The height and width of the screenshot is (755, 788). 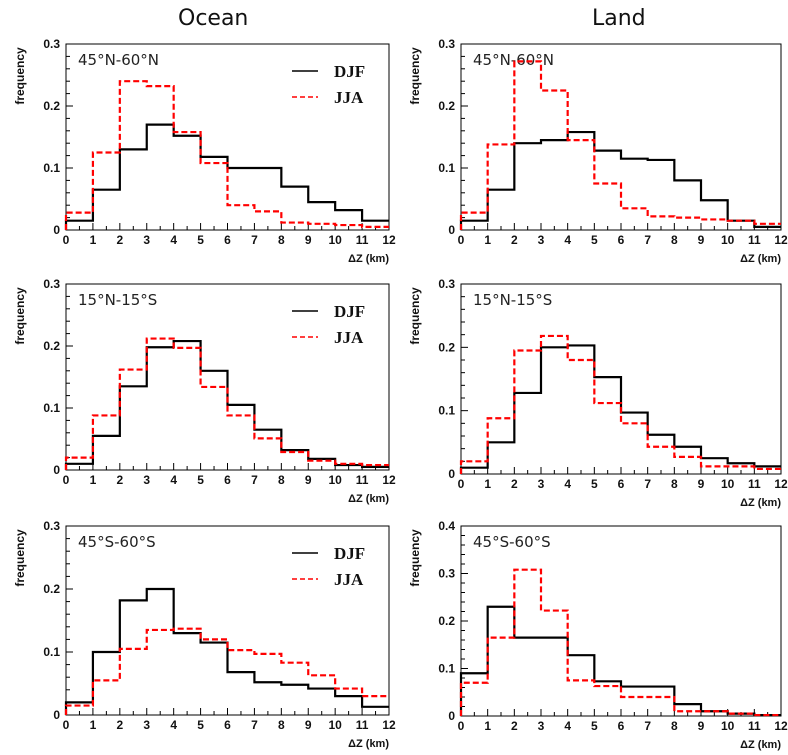 What do you see at coordinates (213, 18) in the screenshot?
I see `column-title-ocean: Ocean` at bounding box center [213, 18].